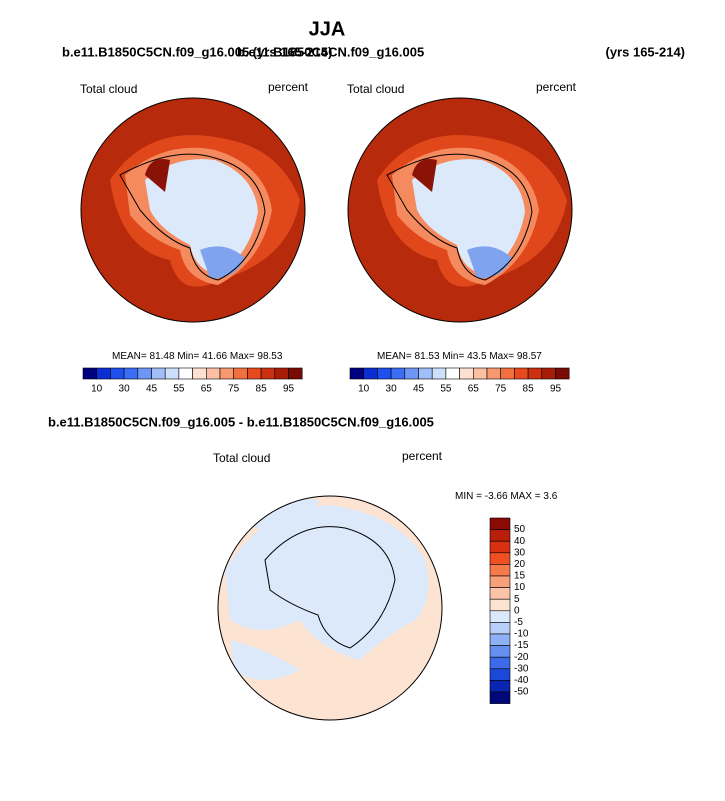 This screenshot has width=725, height=801. What do you see at coordinates (521, 657) in the screenshot?
I see `colorbar-label: -20` at bounding box center [521, 657].